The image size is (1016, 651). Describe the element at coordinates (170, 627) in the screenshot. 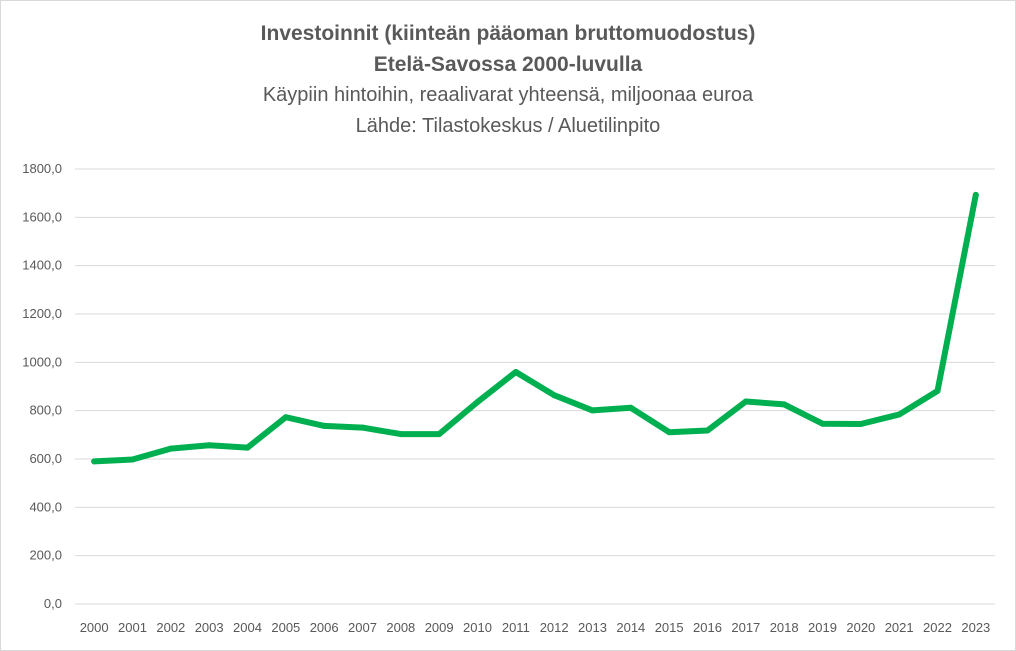

I see `x-tick-label: 2002` at that location.